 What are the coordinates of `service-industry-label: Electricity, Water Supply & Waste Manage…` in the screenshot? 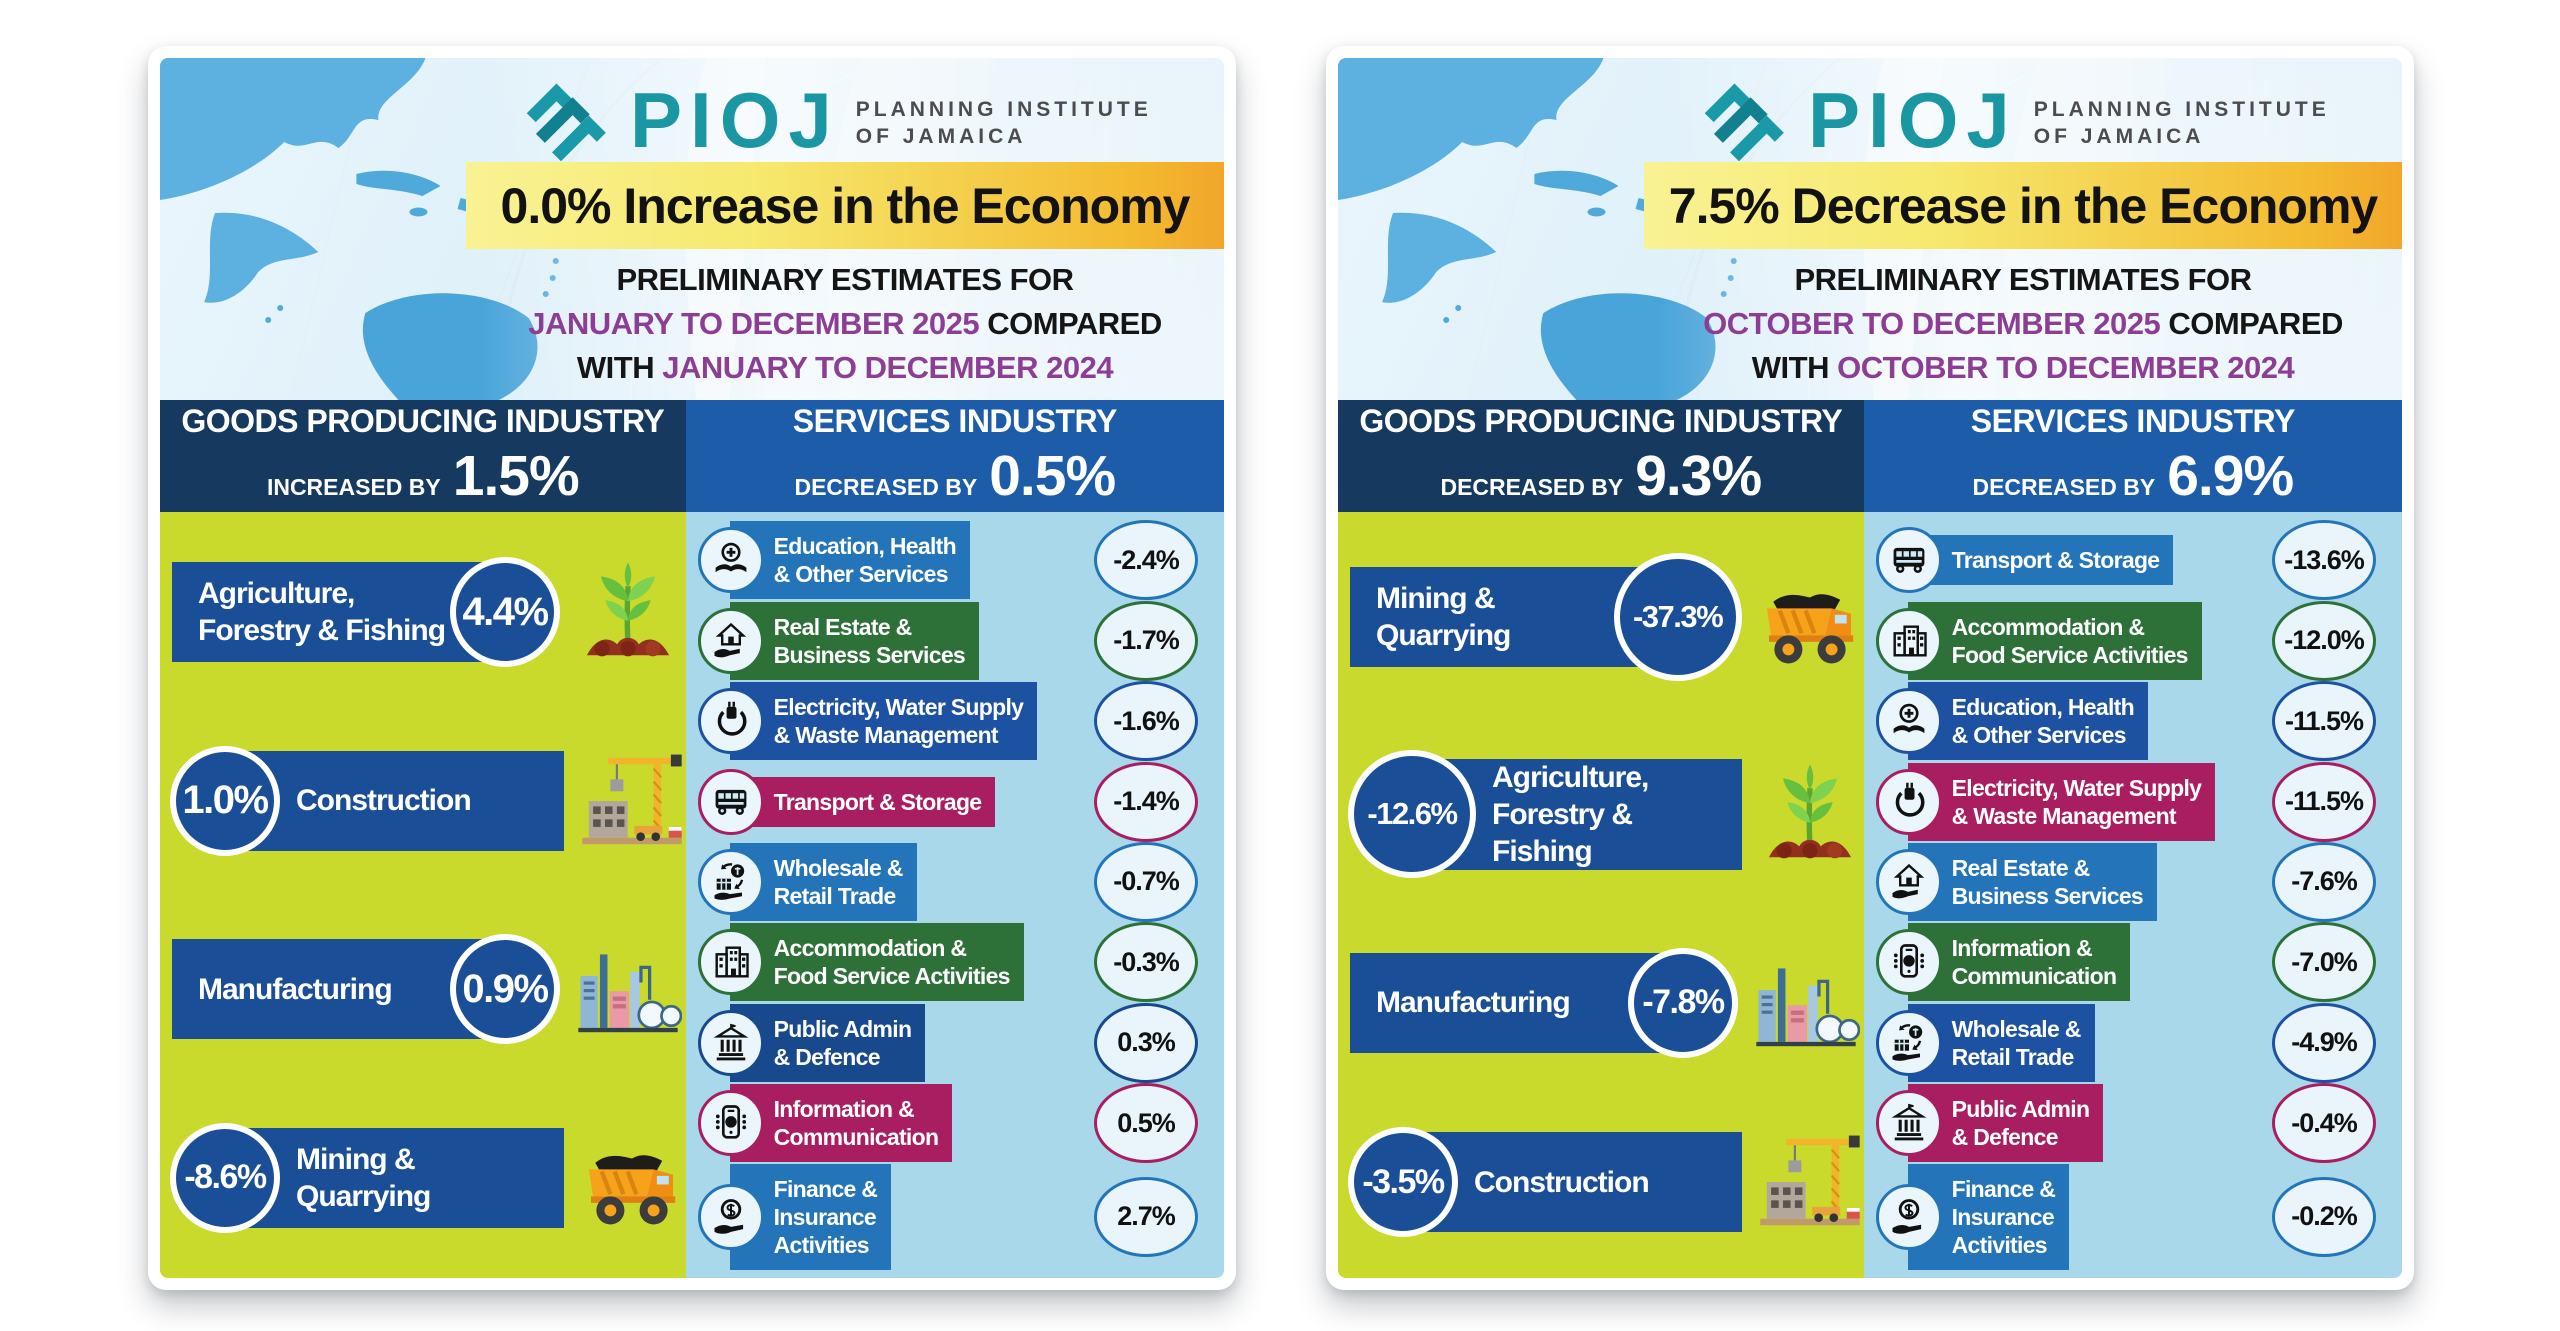 It's located at (2061, 801).